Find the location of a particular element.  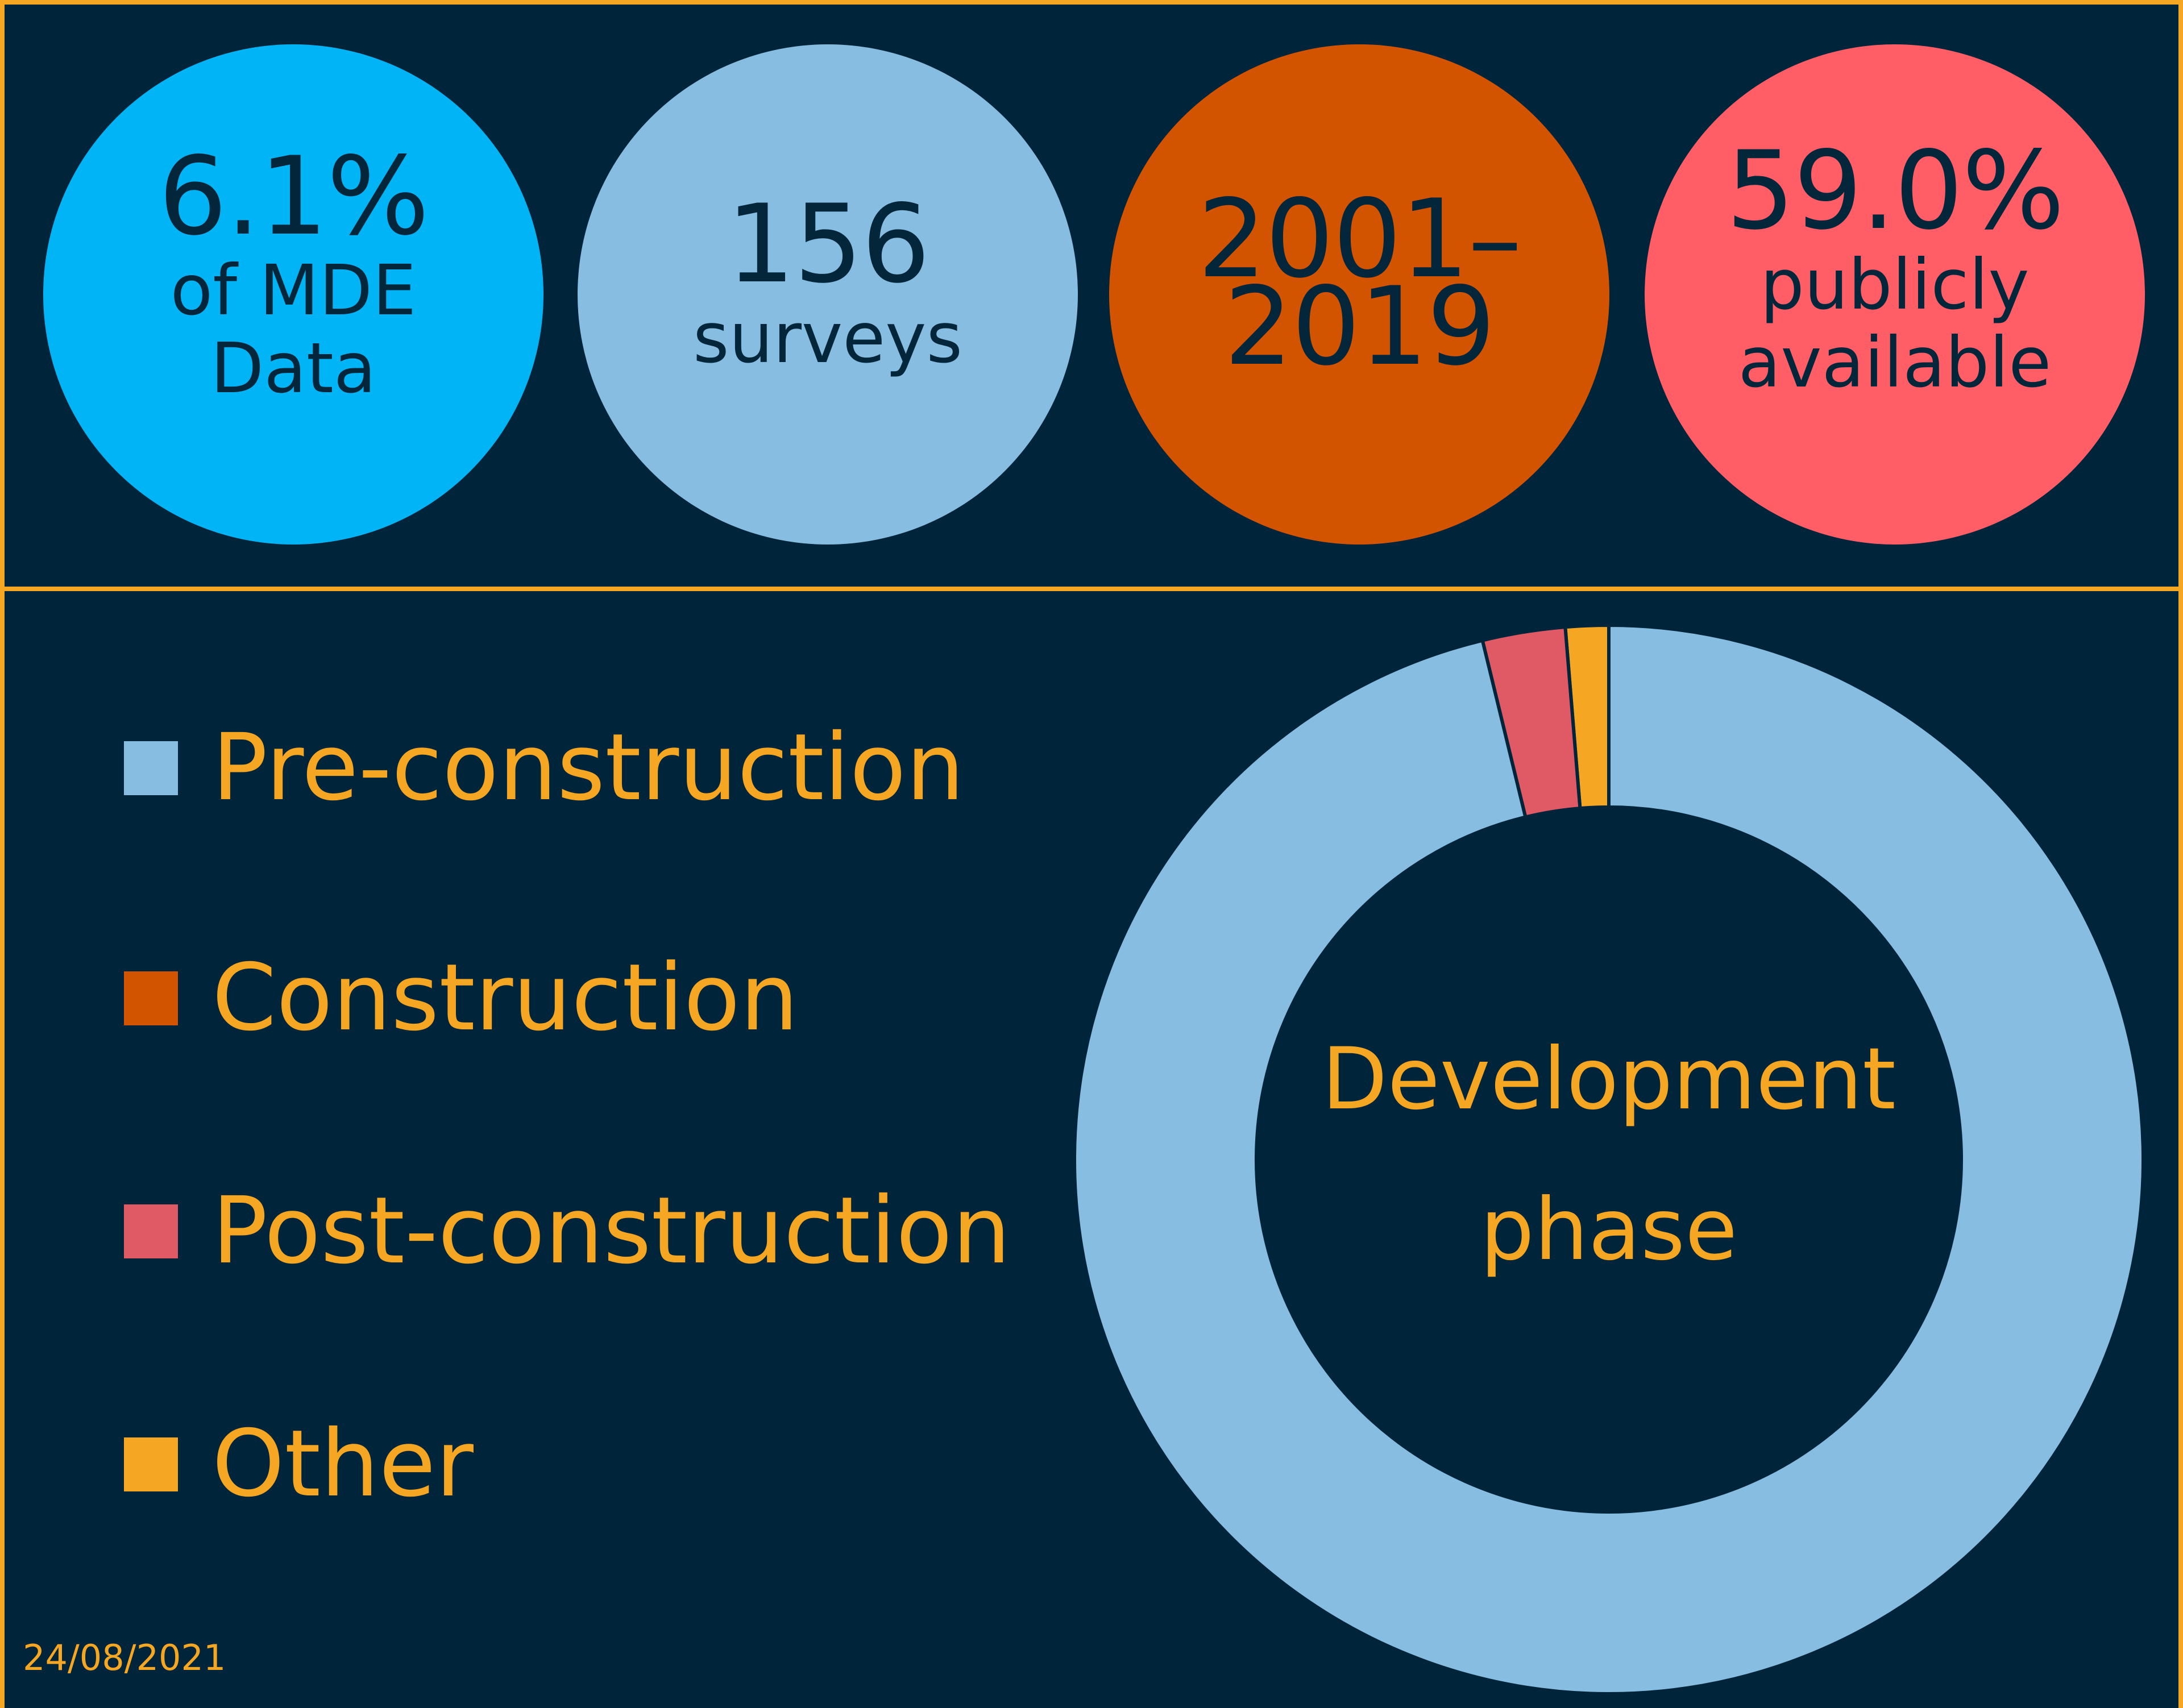

kpi-years-value-line-2: 2019 is located at coordinates (1360, 326).